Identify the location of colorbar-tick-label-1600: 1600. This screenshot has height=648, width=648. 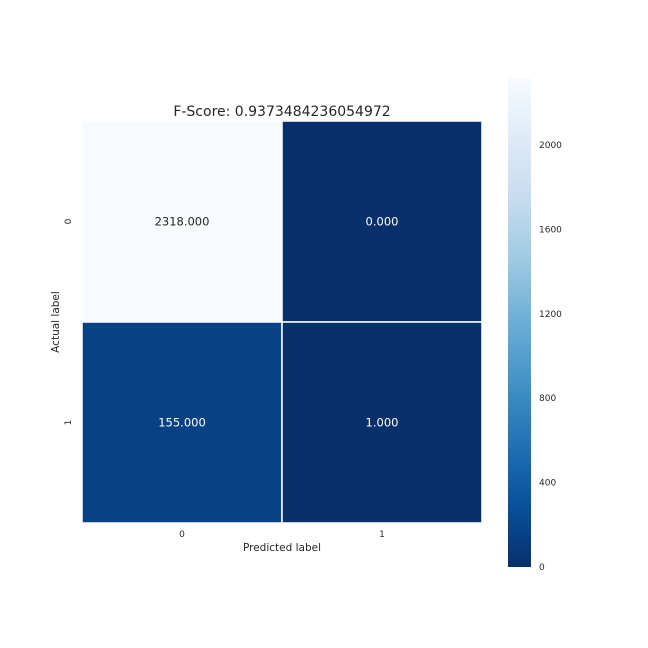
(550, 230).